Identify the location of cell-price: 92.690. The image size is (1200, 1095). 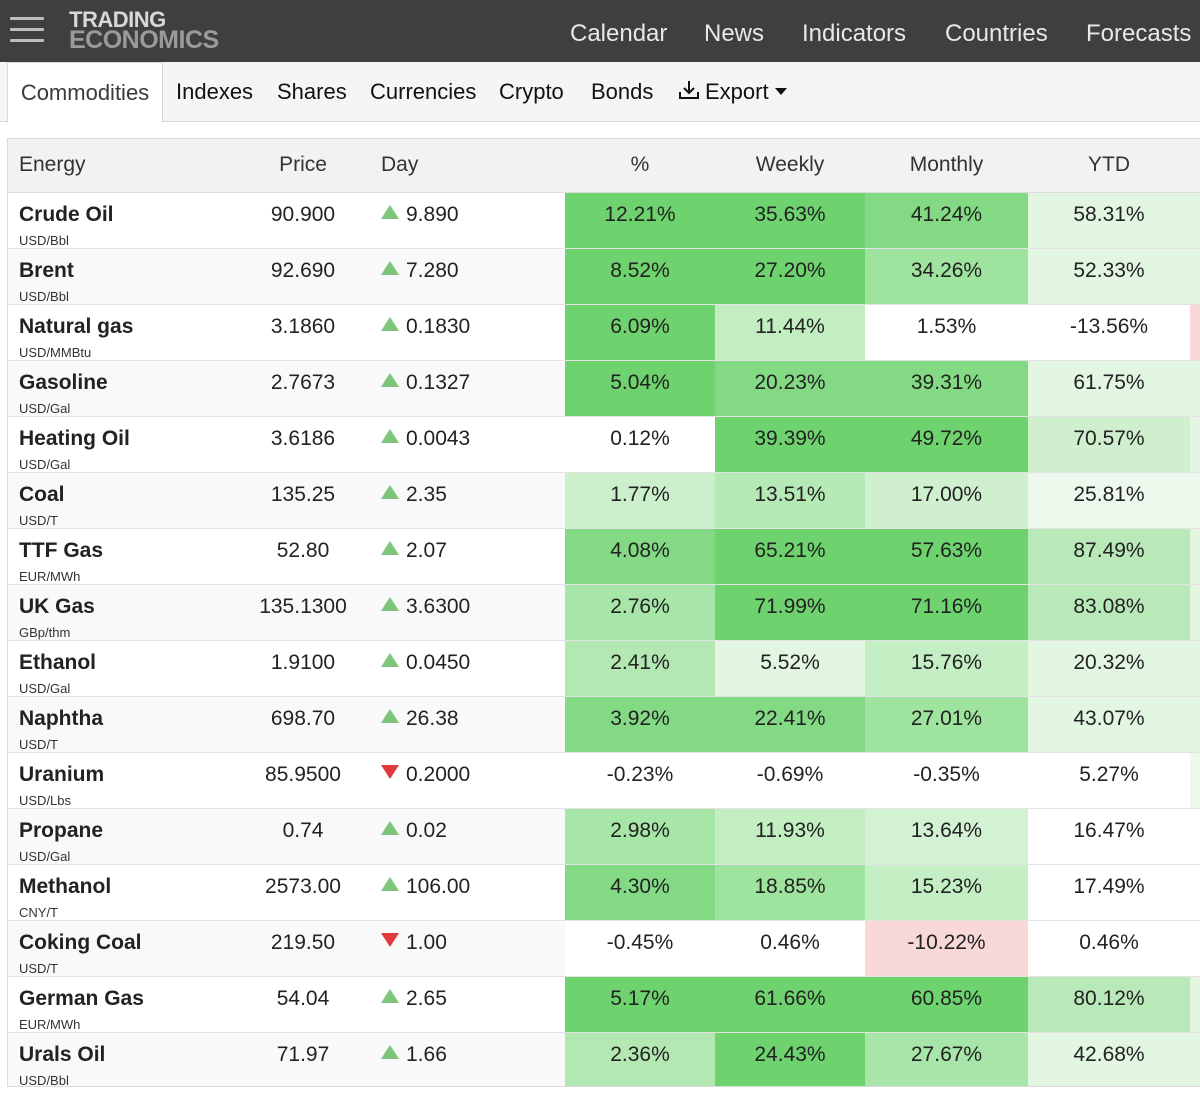
(303, 276).